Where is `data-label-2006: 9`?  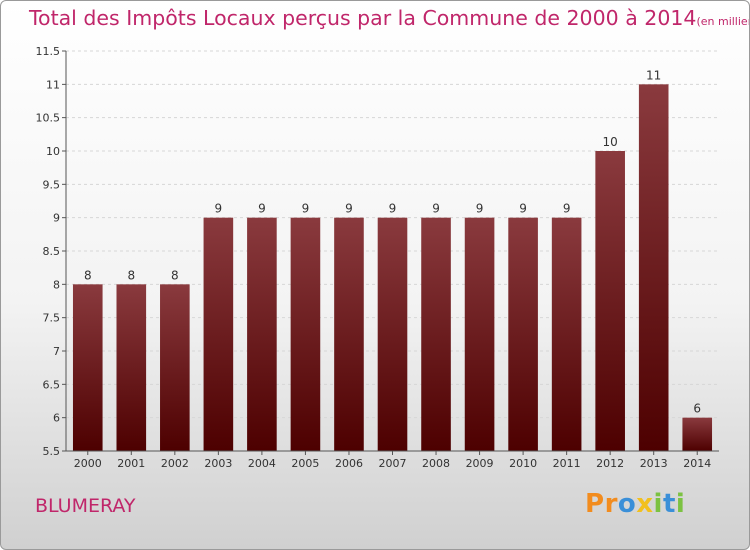 data-label-2006: 9 is located at coordinates (349, 209).